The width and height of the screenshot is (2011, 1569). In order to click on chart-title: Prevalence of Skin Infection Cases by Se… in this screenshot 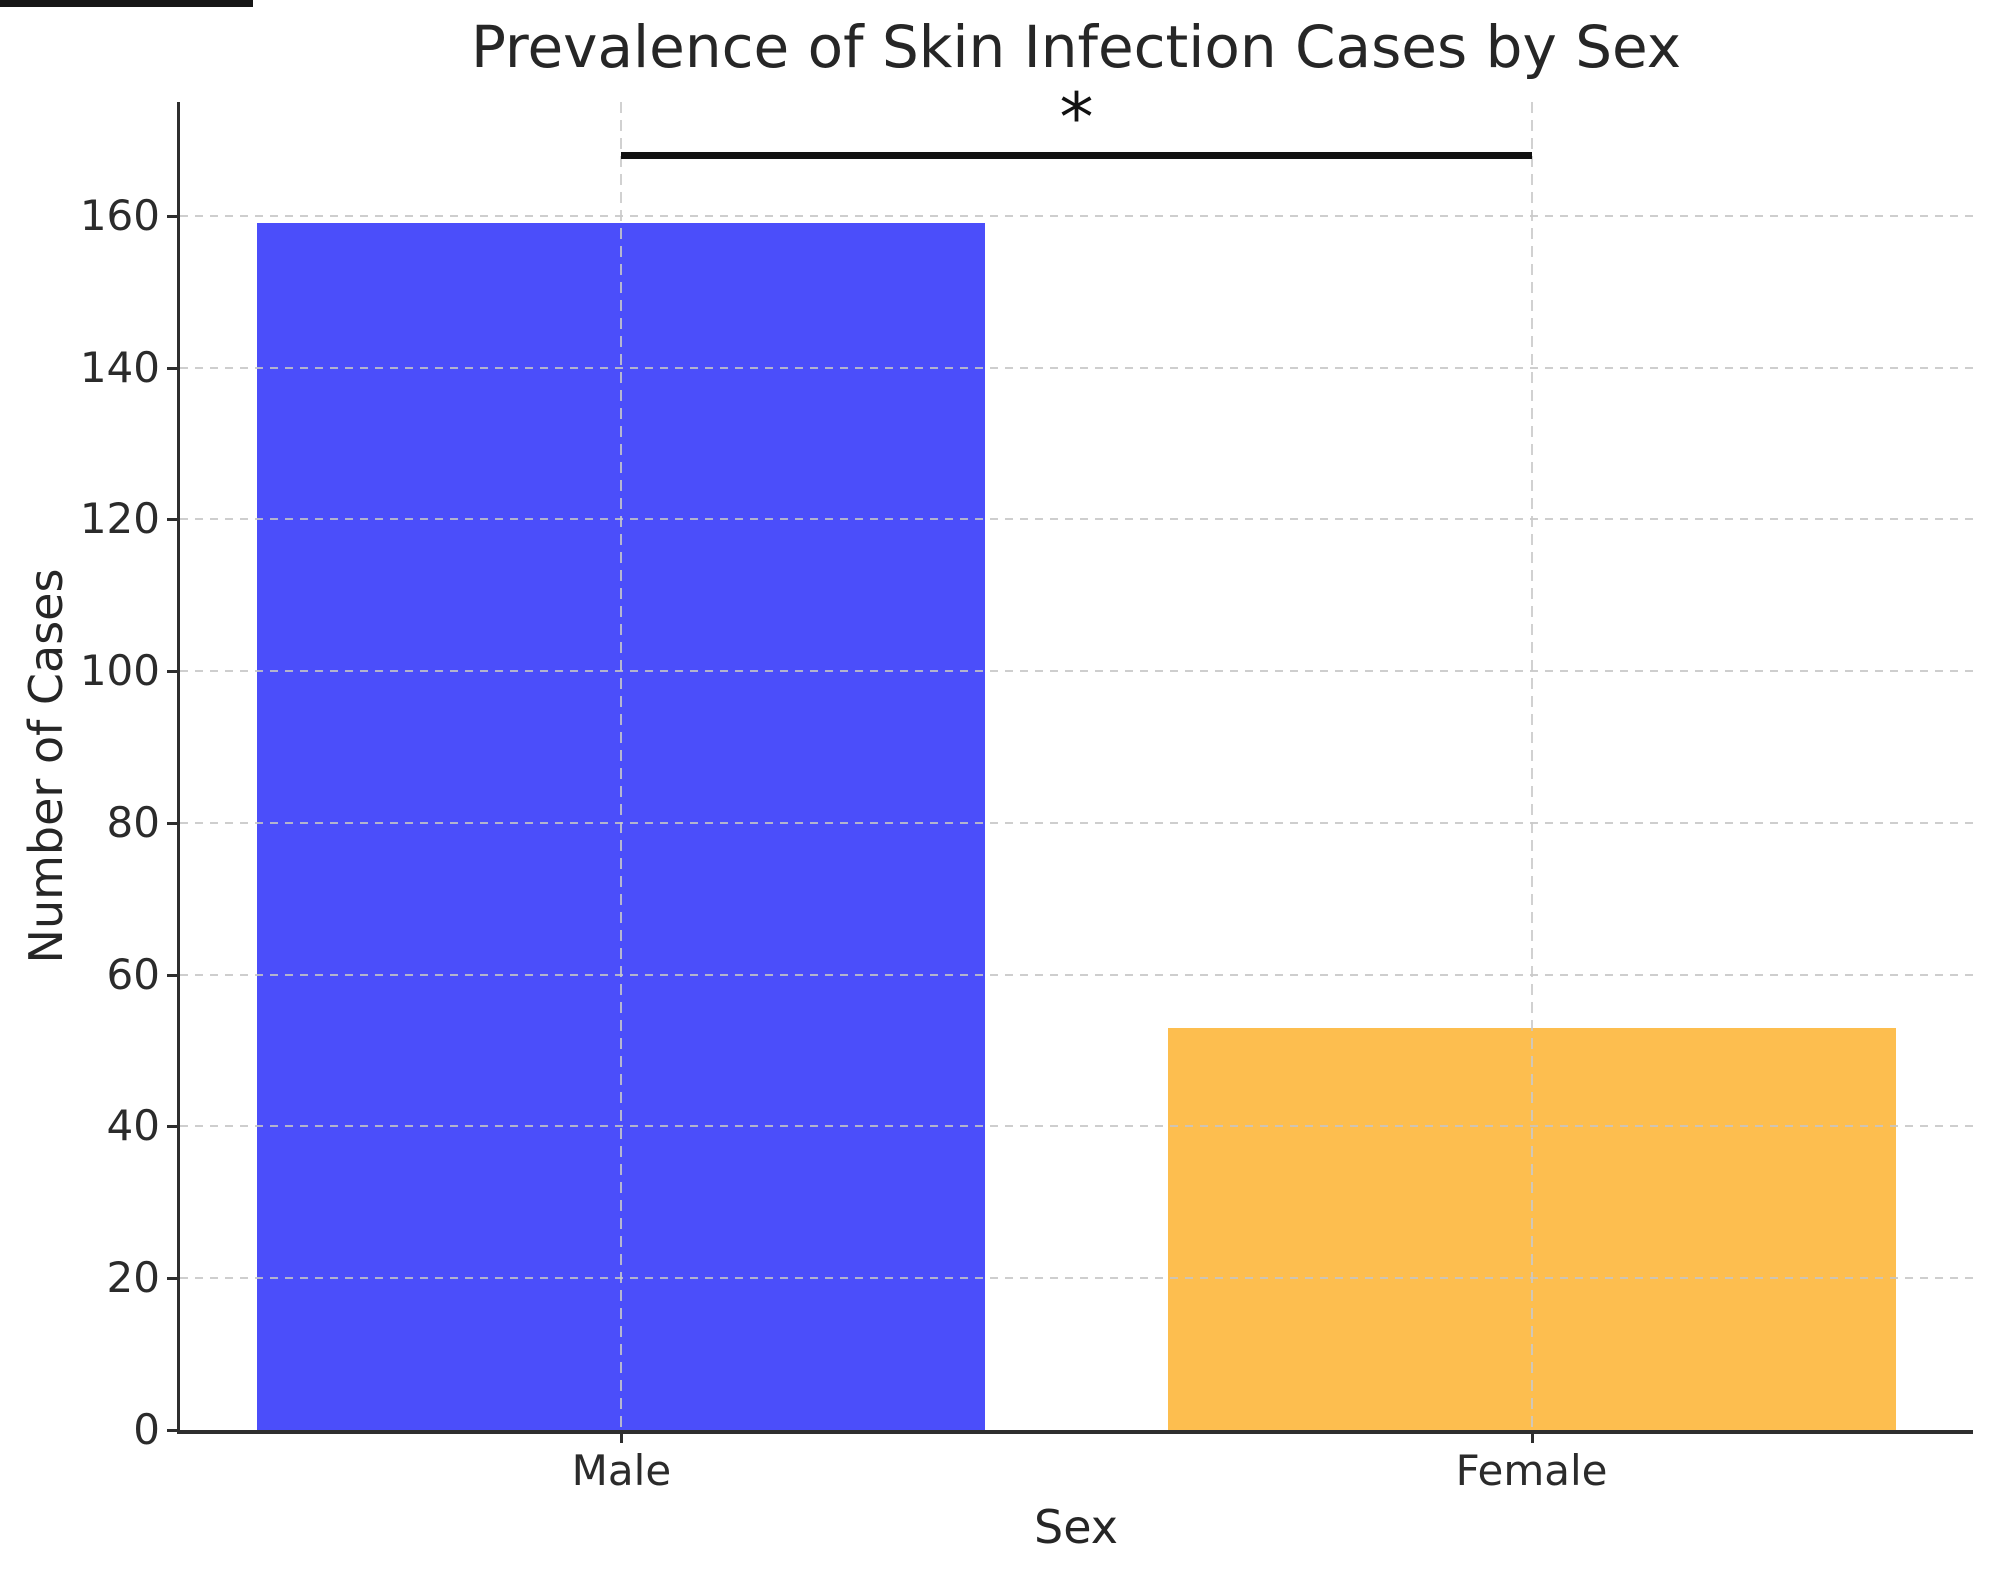, I will do `click(1076, 47)`.